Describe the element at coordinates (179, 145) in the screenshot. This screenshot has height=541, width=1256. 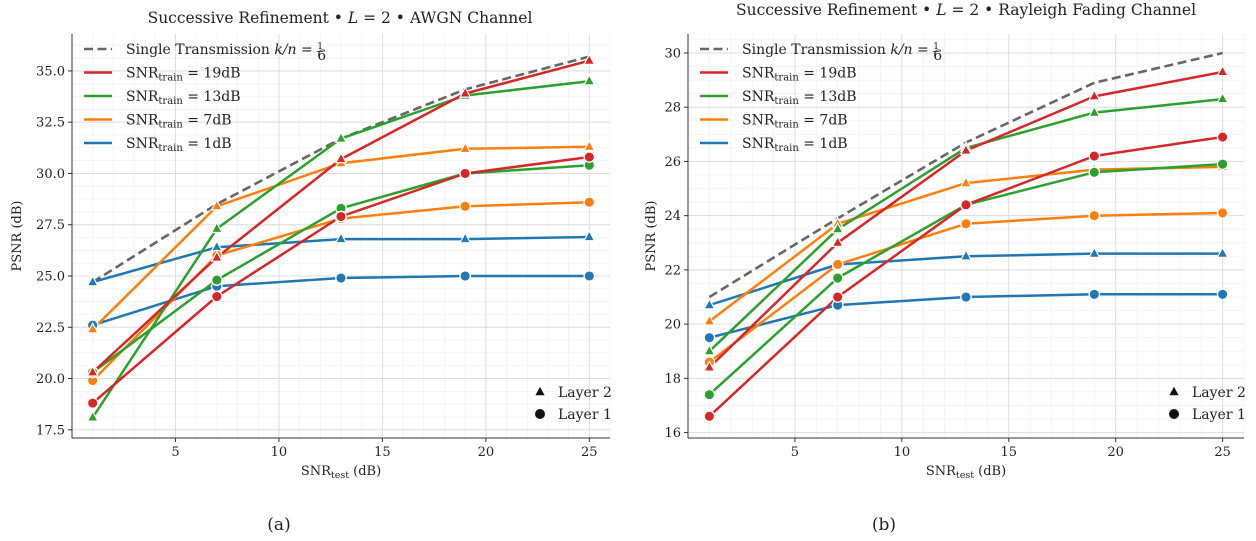
I see `legend-label: SNRtrain = 1dB` at that location.